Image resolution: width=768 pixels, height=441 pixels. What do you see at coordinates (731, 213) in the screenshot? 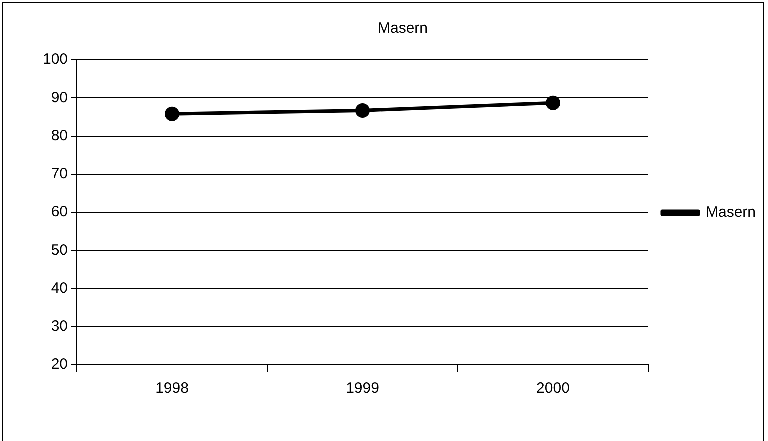
I see `legend-label: Masern` at bounding box center [731, 213].